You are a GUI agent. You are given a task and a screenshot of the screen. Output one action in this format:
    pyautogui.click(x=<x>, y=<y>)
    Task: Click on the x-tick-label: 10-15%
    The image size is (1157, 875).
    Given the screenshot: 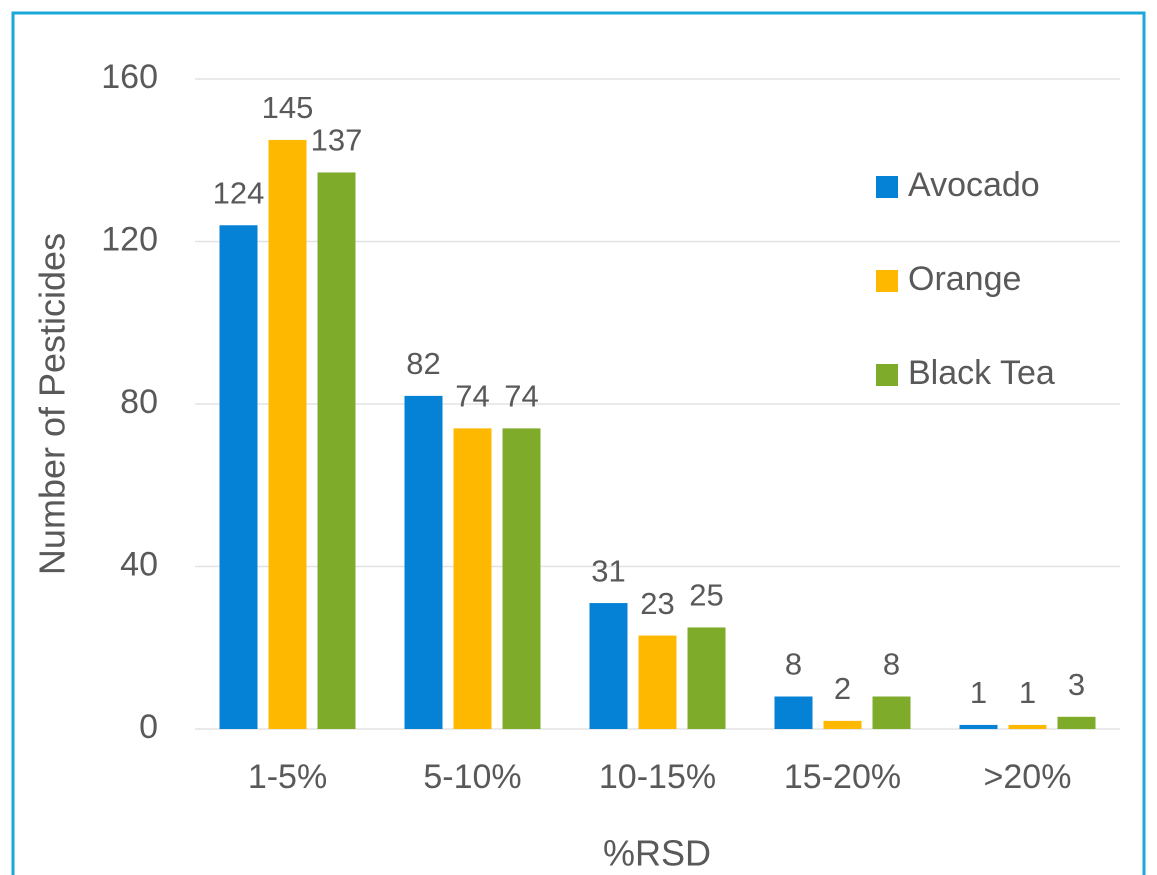 What is the action you would take?
    pyautogui.click(x=657, y=777)
    